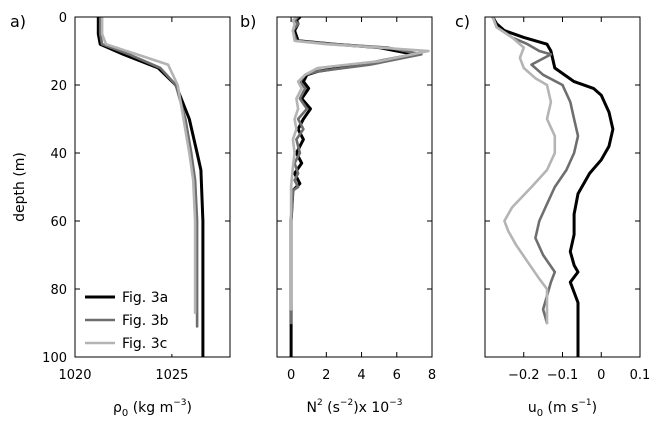  Describe the element at coordinates (58, 222) in the screenshot. I see `y-tick-label: 60` at that location.